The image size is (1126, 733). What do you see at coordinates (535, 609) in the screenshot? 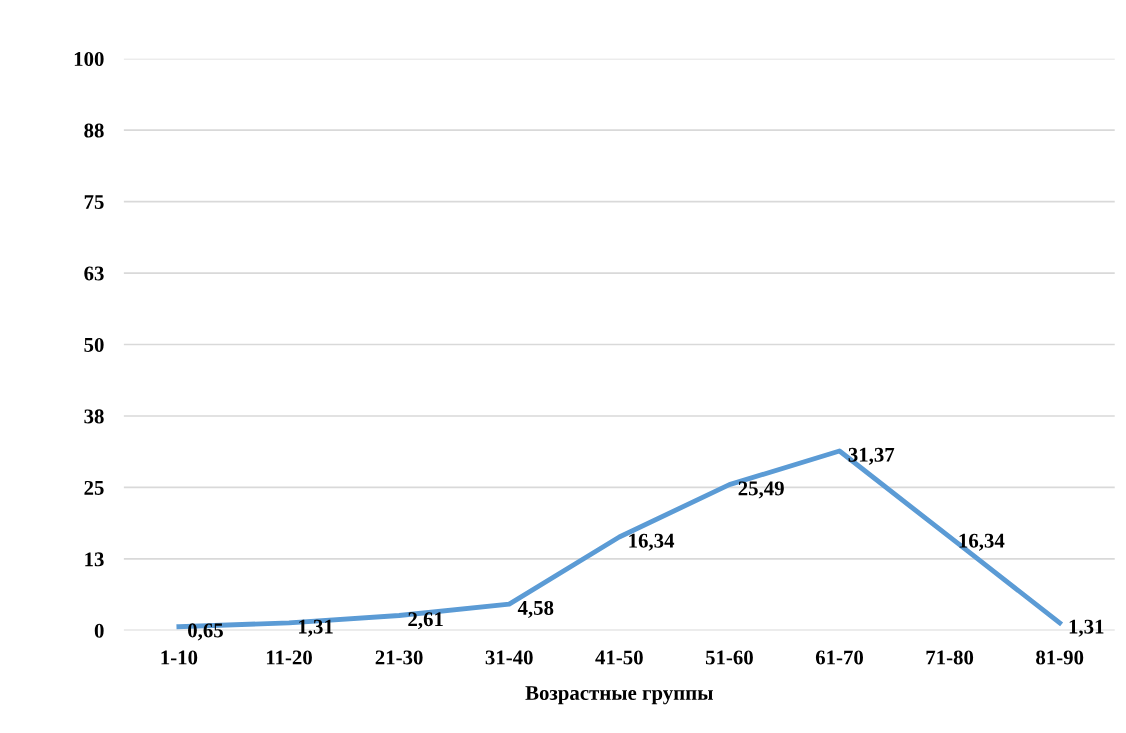
I see `data-label: 4,58` at bounding box center [535, 609].